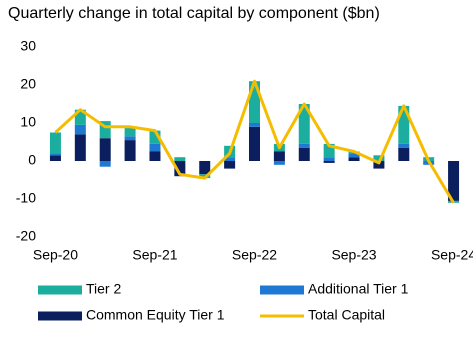 Image resolution: width=473 pixels, height=341 pixels. I want to click on x-tick-label: Sep-20, so click(55, 255).